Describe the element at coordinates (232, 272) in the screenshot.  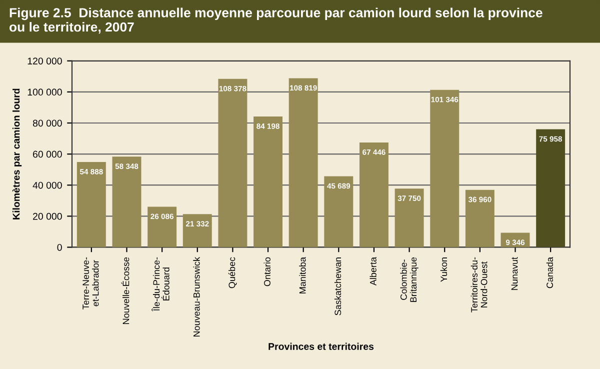
I see `x-tick-label: Québec` at that location.